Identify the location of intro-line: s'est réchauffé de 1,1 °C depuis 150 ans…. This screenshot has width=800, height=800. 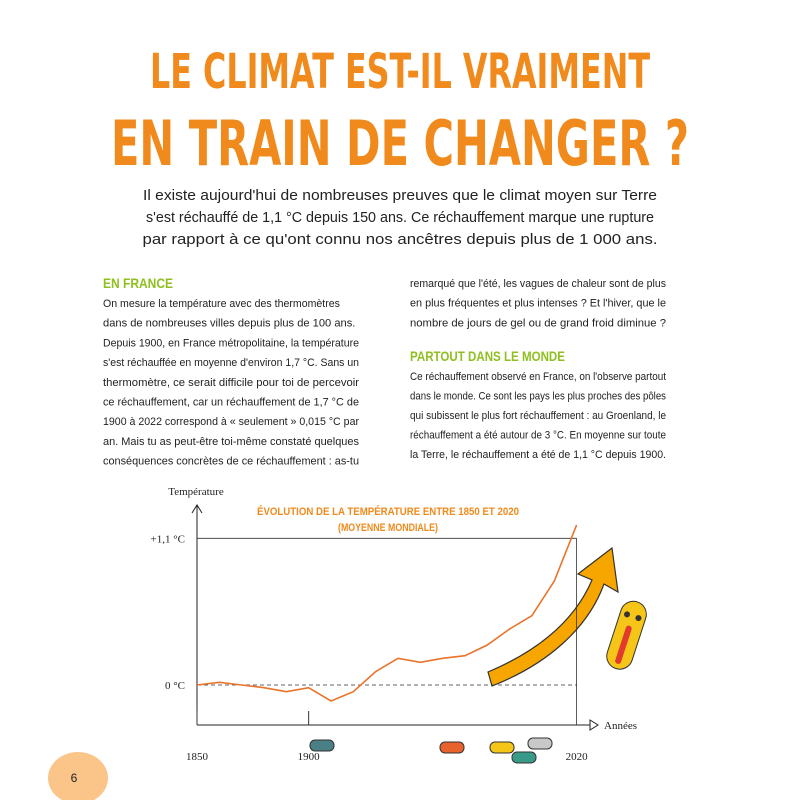
(400, 217).